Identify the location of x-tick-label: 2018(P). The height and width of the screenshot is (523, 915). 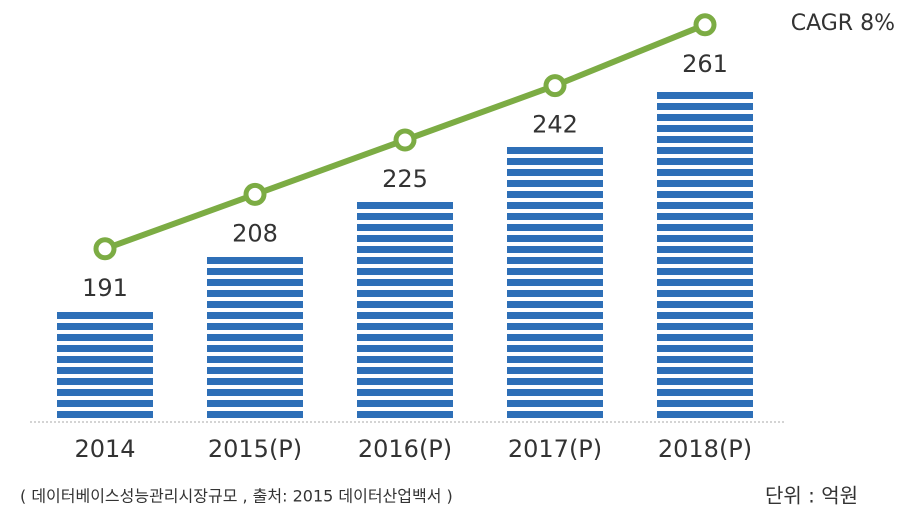
(705, 449).